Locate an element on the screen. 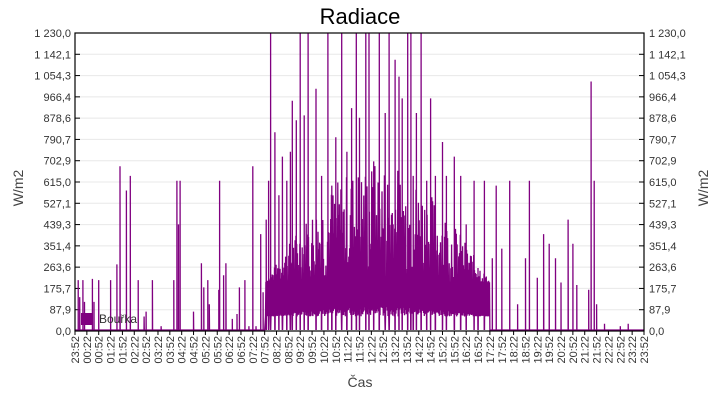  chart-title: Radiace is located at coordinates (360, 16).